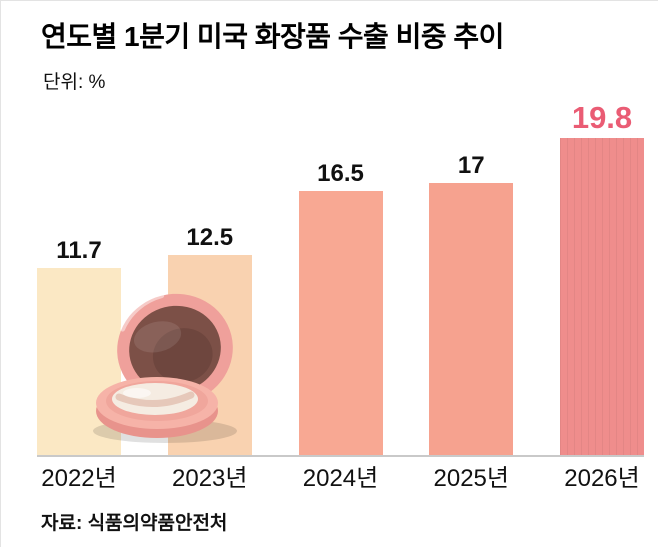  I want to click on x-axis-label: 2022년, so click(79, 478).